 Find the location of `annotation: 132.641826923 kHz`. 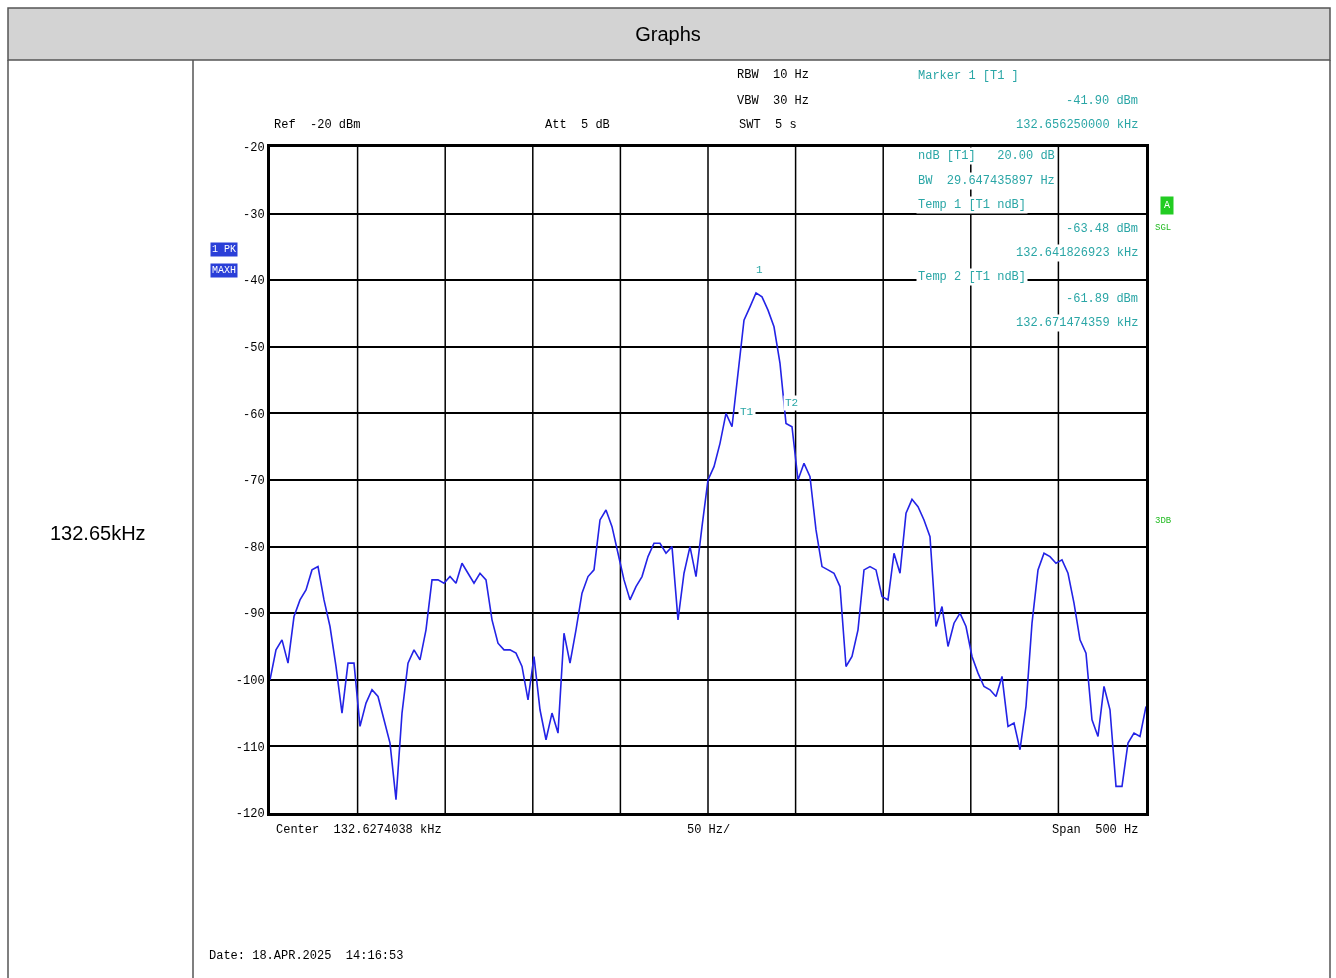

annotation: 132.641826923 kHz is located at coordinates (1077, 253).